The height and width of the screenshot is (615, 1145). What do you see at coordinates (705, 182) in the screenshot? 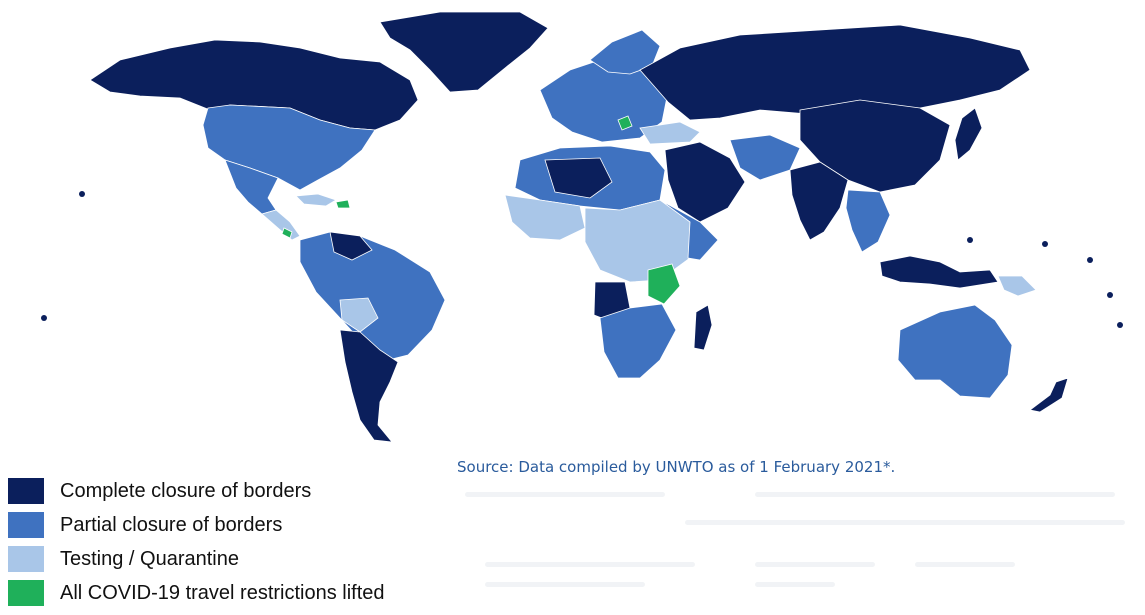
I see `region-middle-east` at bounding box center [705, 182].